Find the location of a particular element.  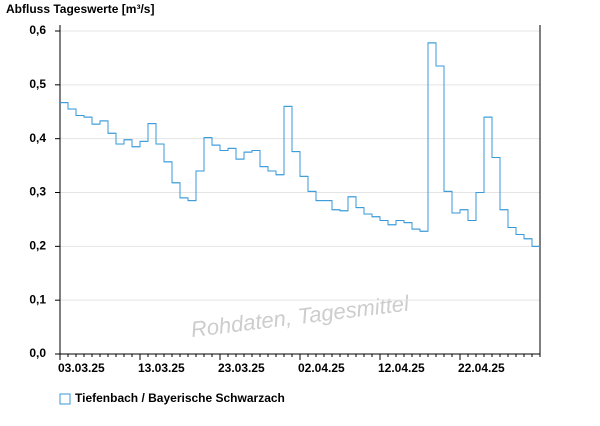

y-tick-label: 0,2 is located at coordinates (37, 246).